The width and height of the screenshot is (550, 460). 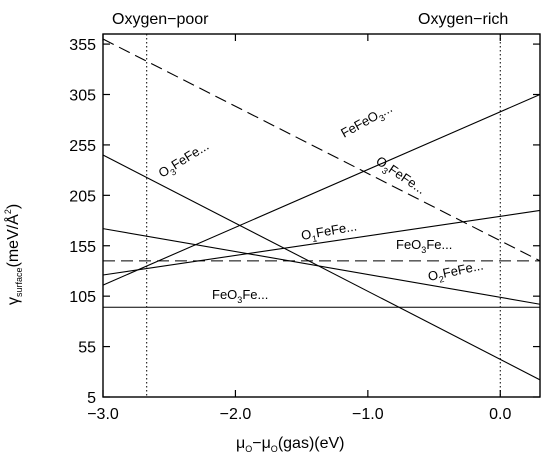 I want to click on y-axis-title: γsurface(meV/Å2), so click(x=13, y=254).